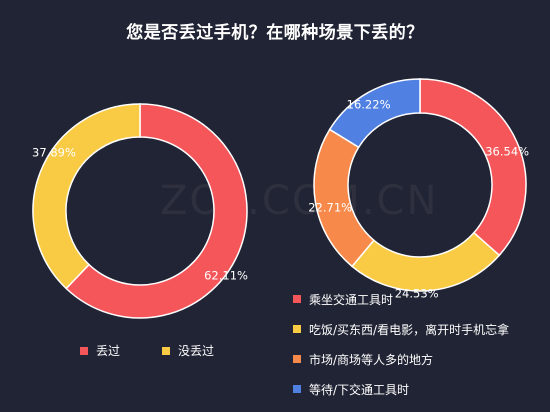  What do you see at coordinates (409, 329) in the screenshot?
I see `legend-label: 吃饭/买东西/看电影，离开时手机忘拿` at bounding box center [409, 329].